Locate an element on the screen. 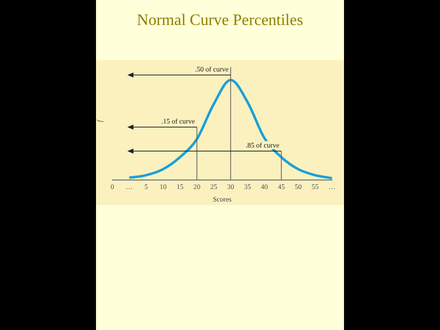 The height and width of the screenshot is (330, 440). chart-title: Normal Curve Percentiles is located at coordinates (220, 21).